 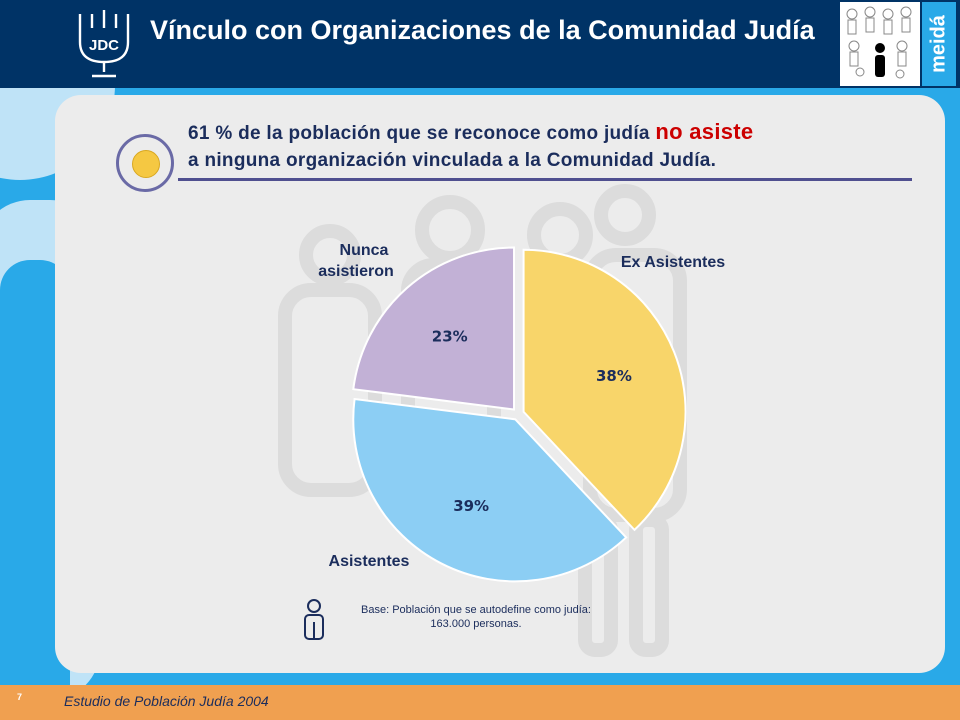 What do you see at coordinates (20, 697) in the screenshot?
I see `page-number: 7` at bounding box center [20, 697].